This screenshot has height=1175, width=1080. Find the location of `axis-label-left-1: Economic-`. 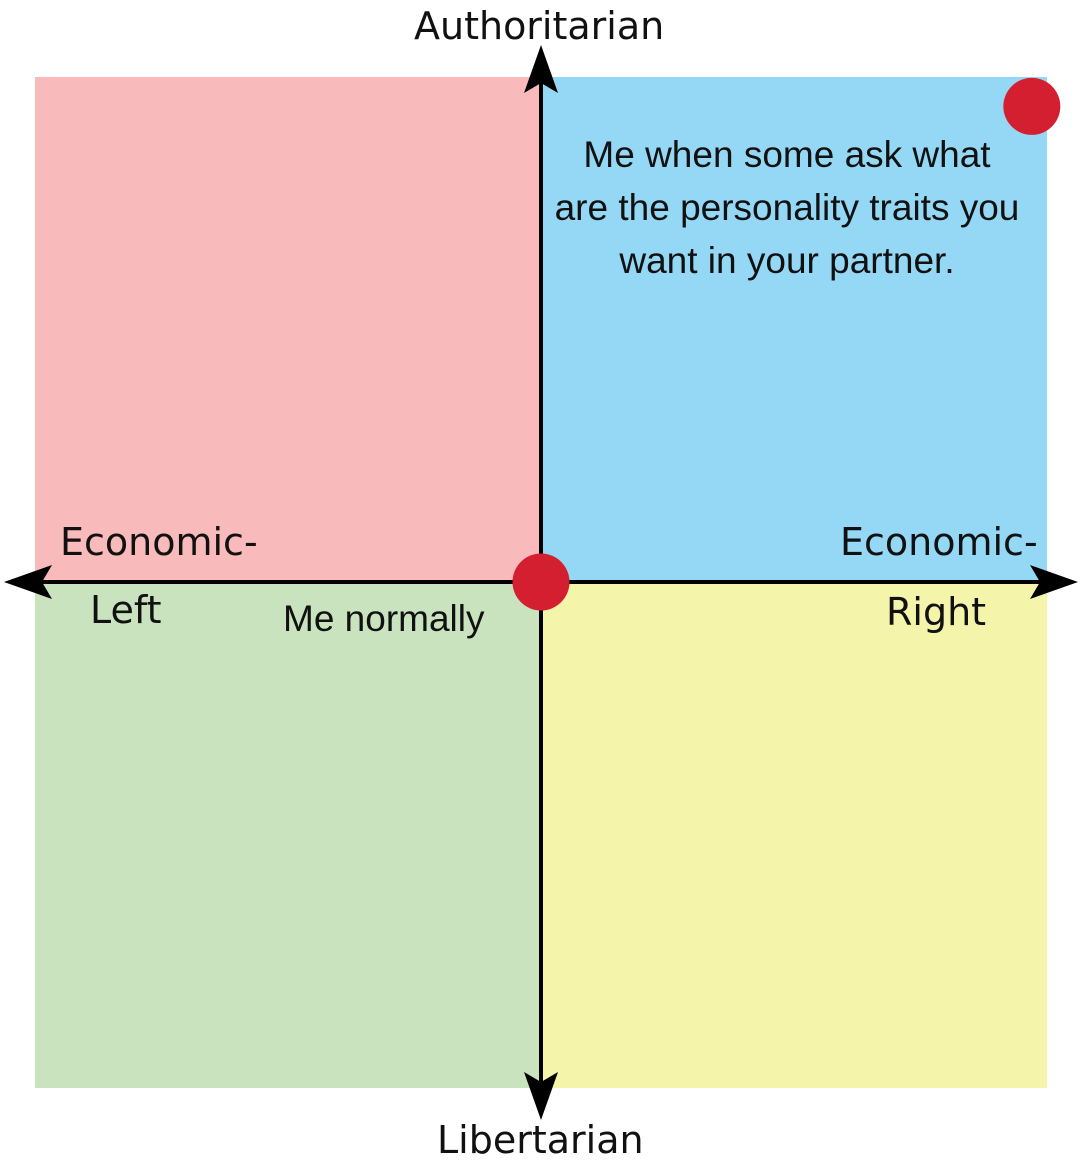

axis-label-left-1: Economic- is located at coordinates (159, 542).